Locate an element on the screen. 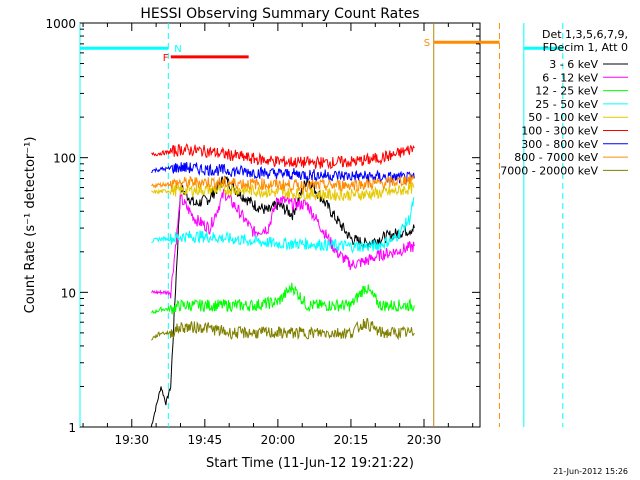 The height and width of the screenshot is (480, 640). legend-label-7: 800 - 7000 keV is located at coordinates (556, 157).